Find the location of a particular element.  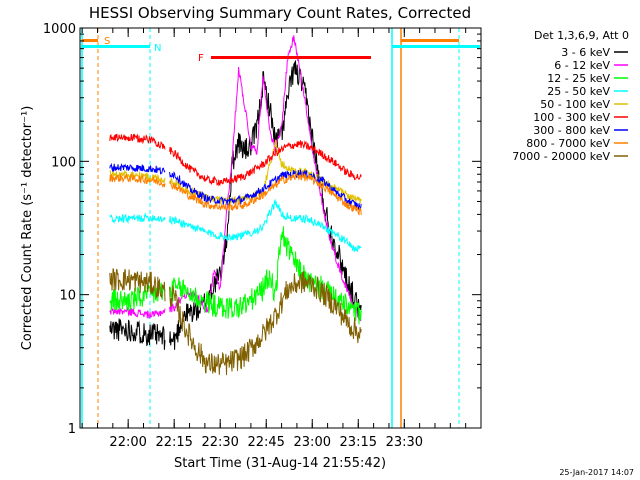

legend-label: 6 - 12 keV is located at coordinates (582, 65).